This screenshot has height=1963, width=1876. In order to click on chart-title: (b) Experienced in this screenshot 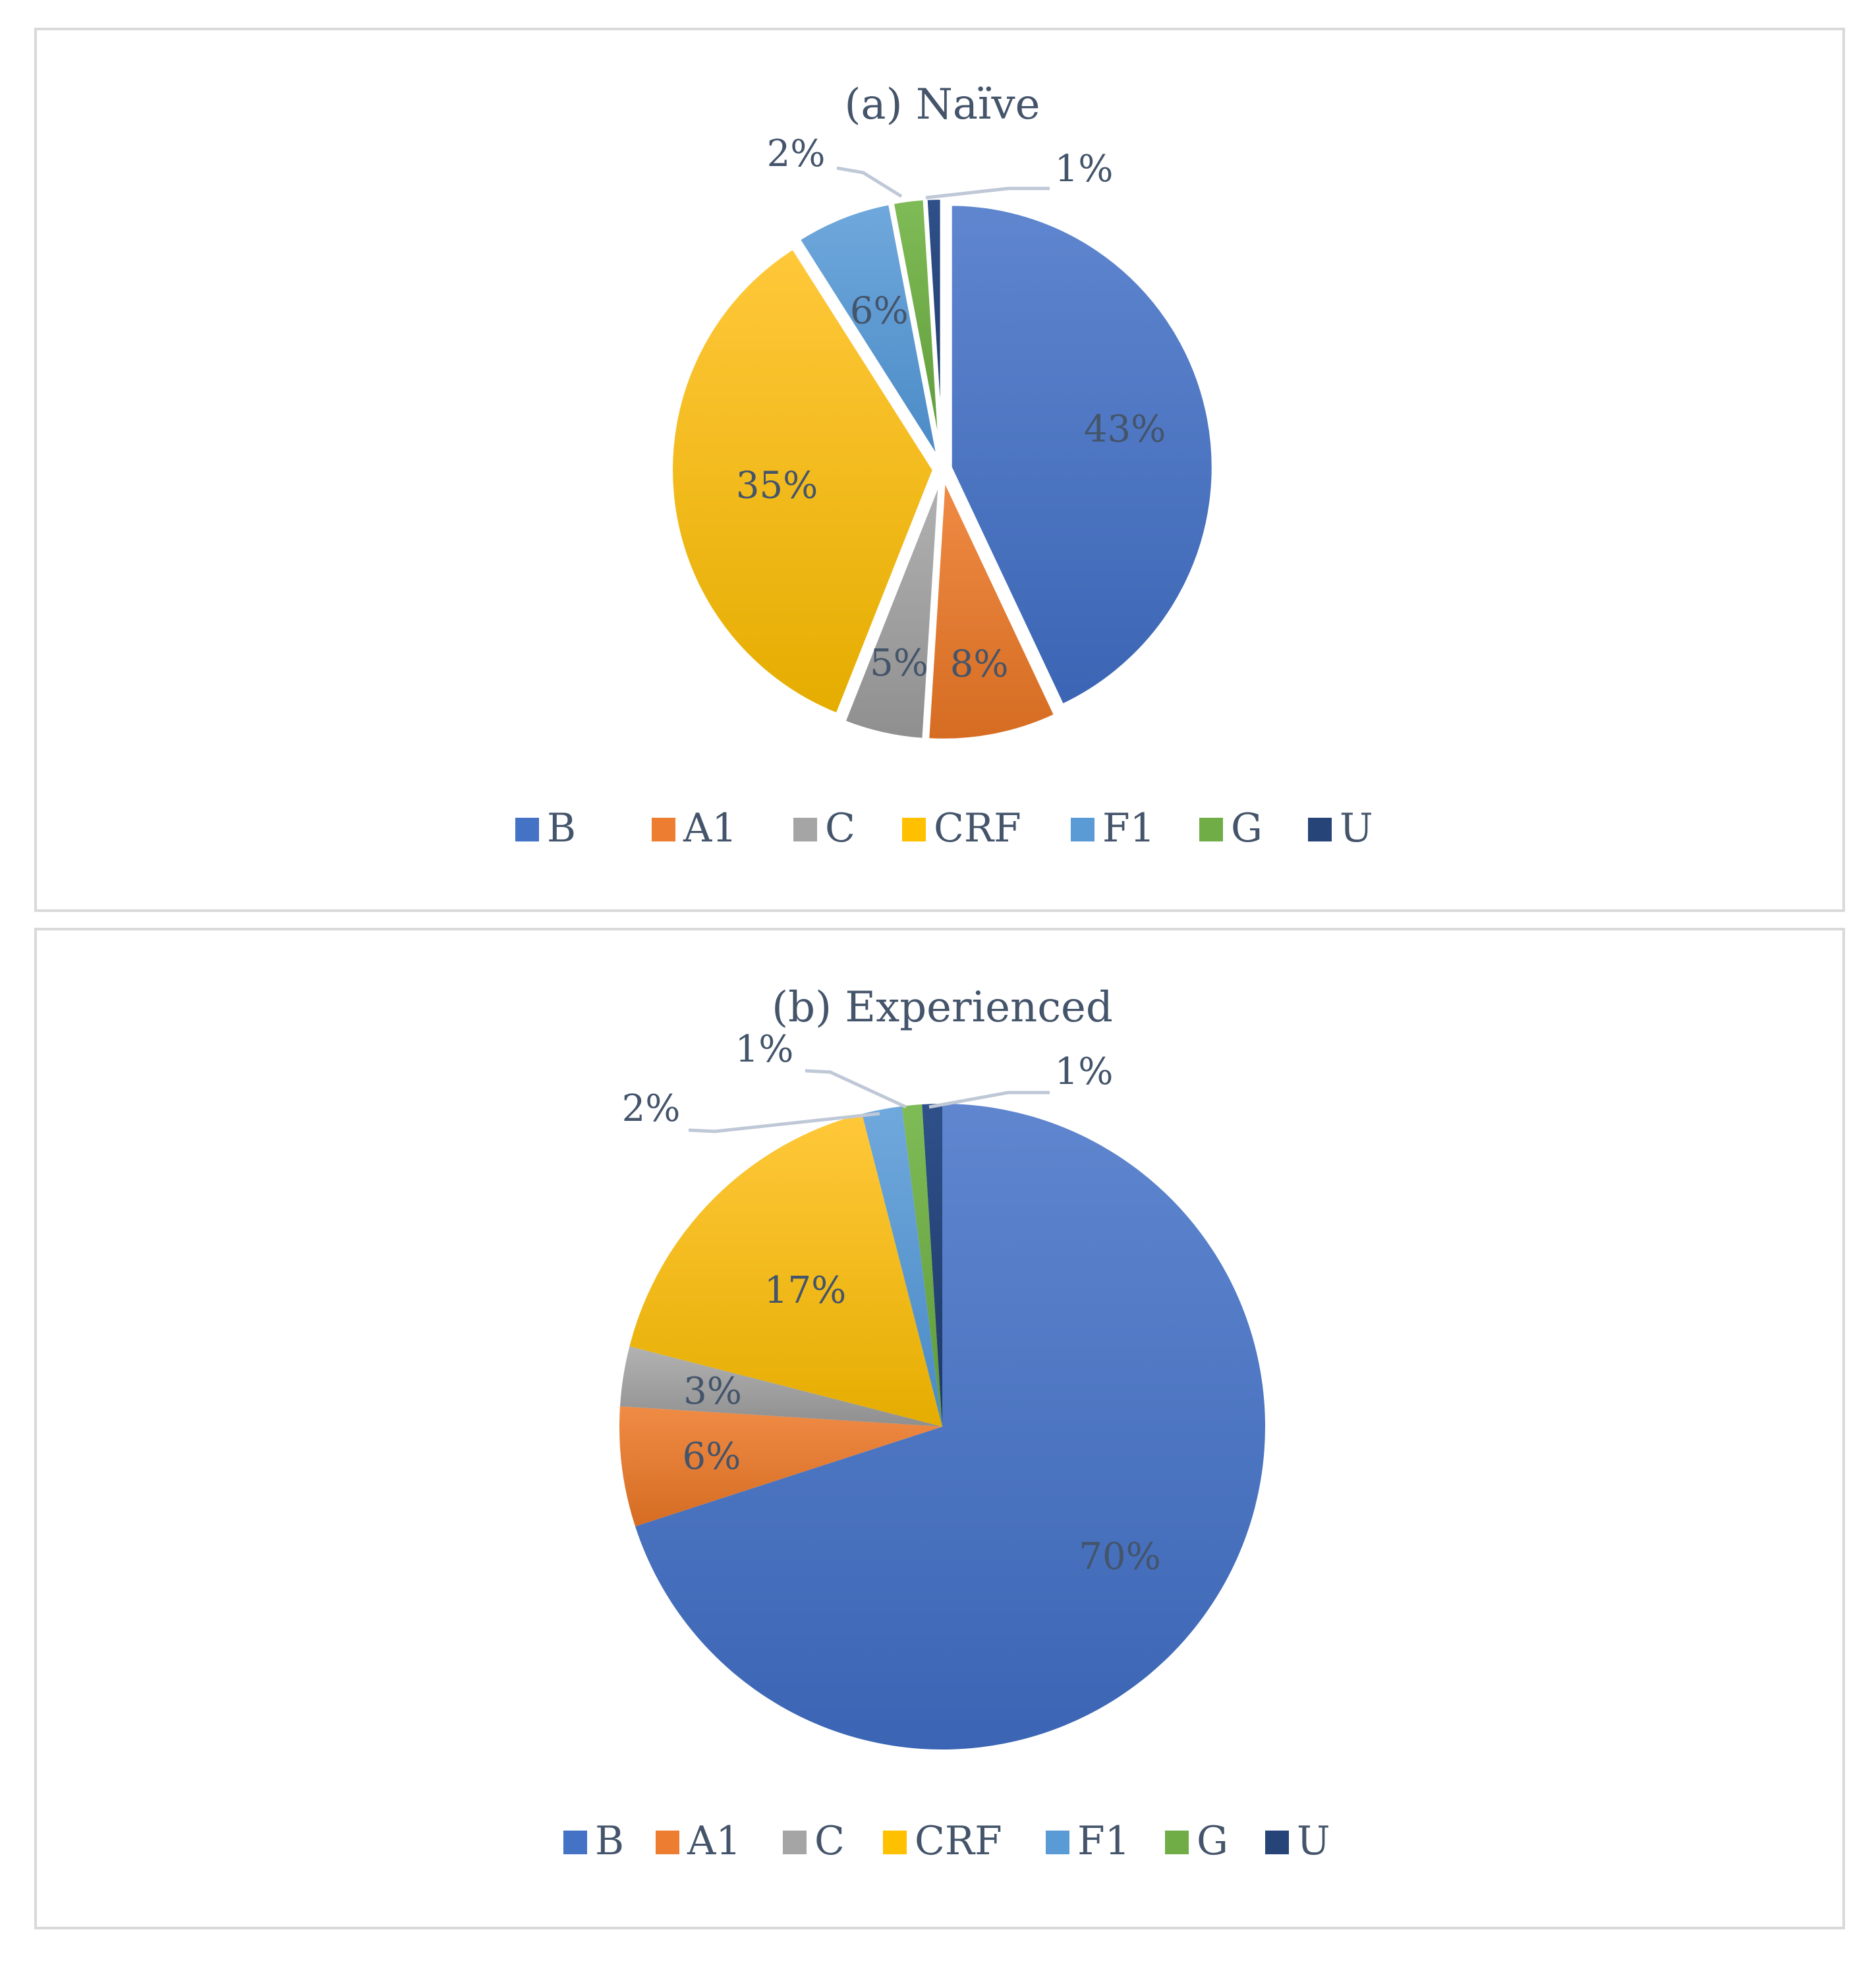, I will do `click(942, 1007)`.